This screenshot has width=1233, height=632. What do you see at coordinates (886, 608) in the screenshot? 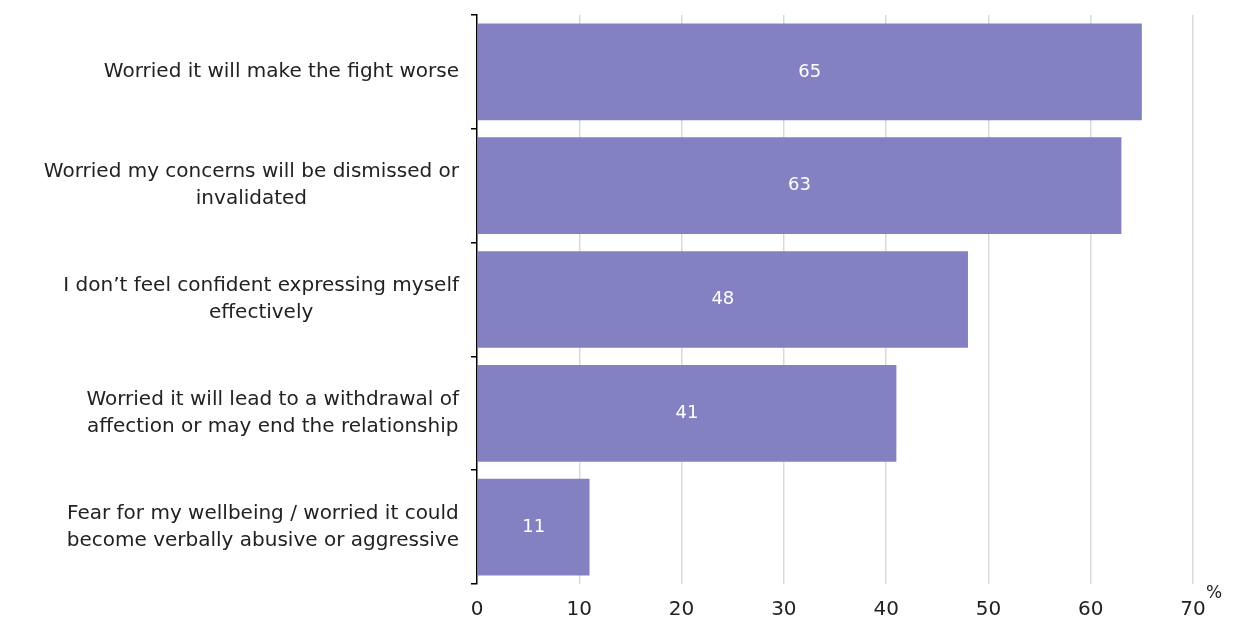
I see `x-tick-label: 40` at bounding box center [886, 608].